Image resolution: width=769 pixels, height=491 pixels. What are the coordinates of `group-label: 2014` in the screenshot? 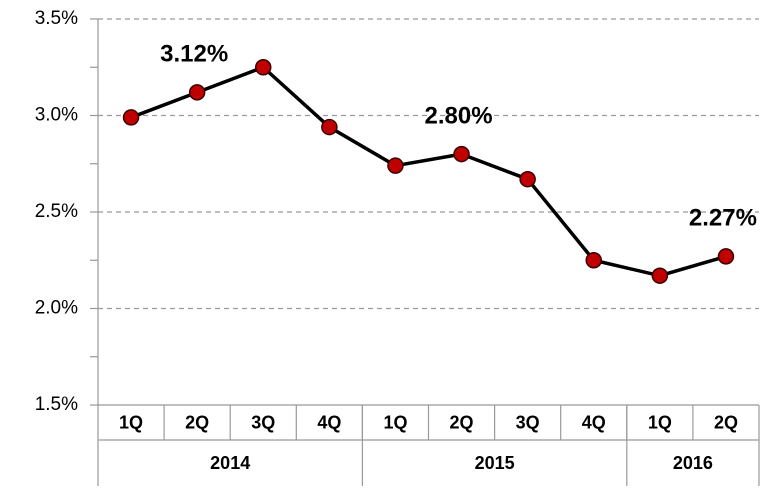 It's located at (230, 463).